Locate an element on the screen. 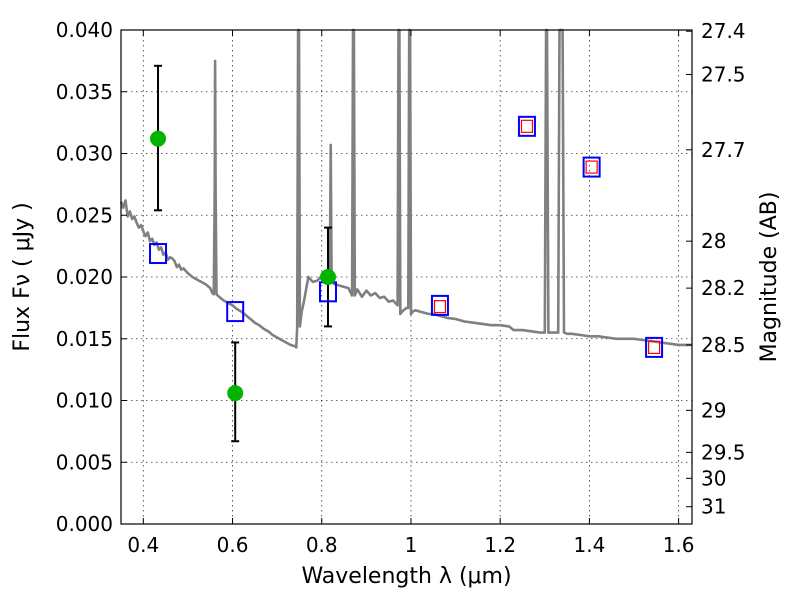  y-tick-label: 0.020 is located at coordinates (84, 277).